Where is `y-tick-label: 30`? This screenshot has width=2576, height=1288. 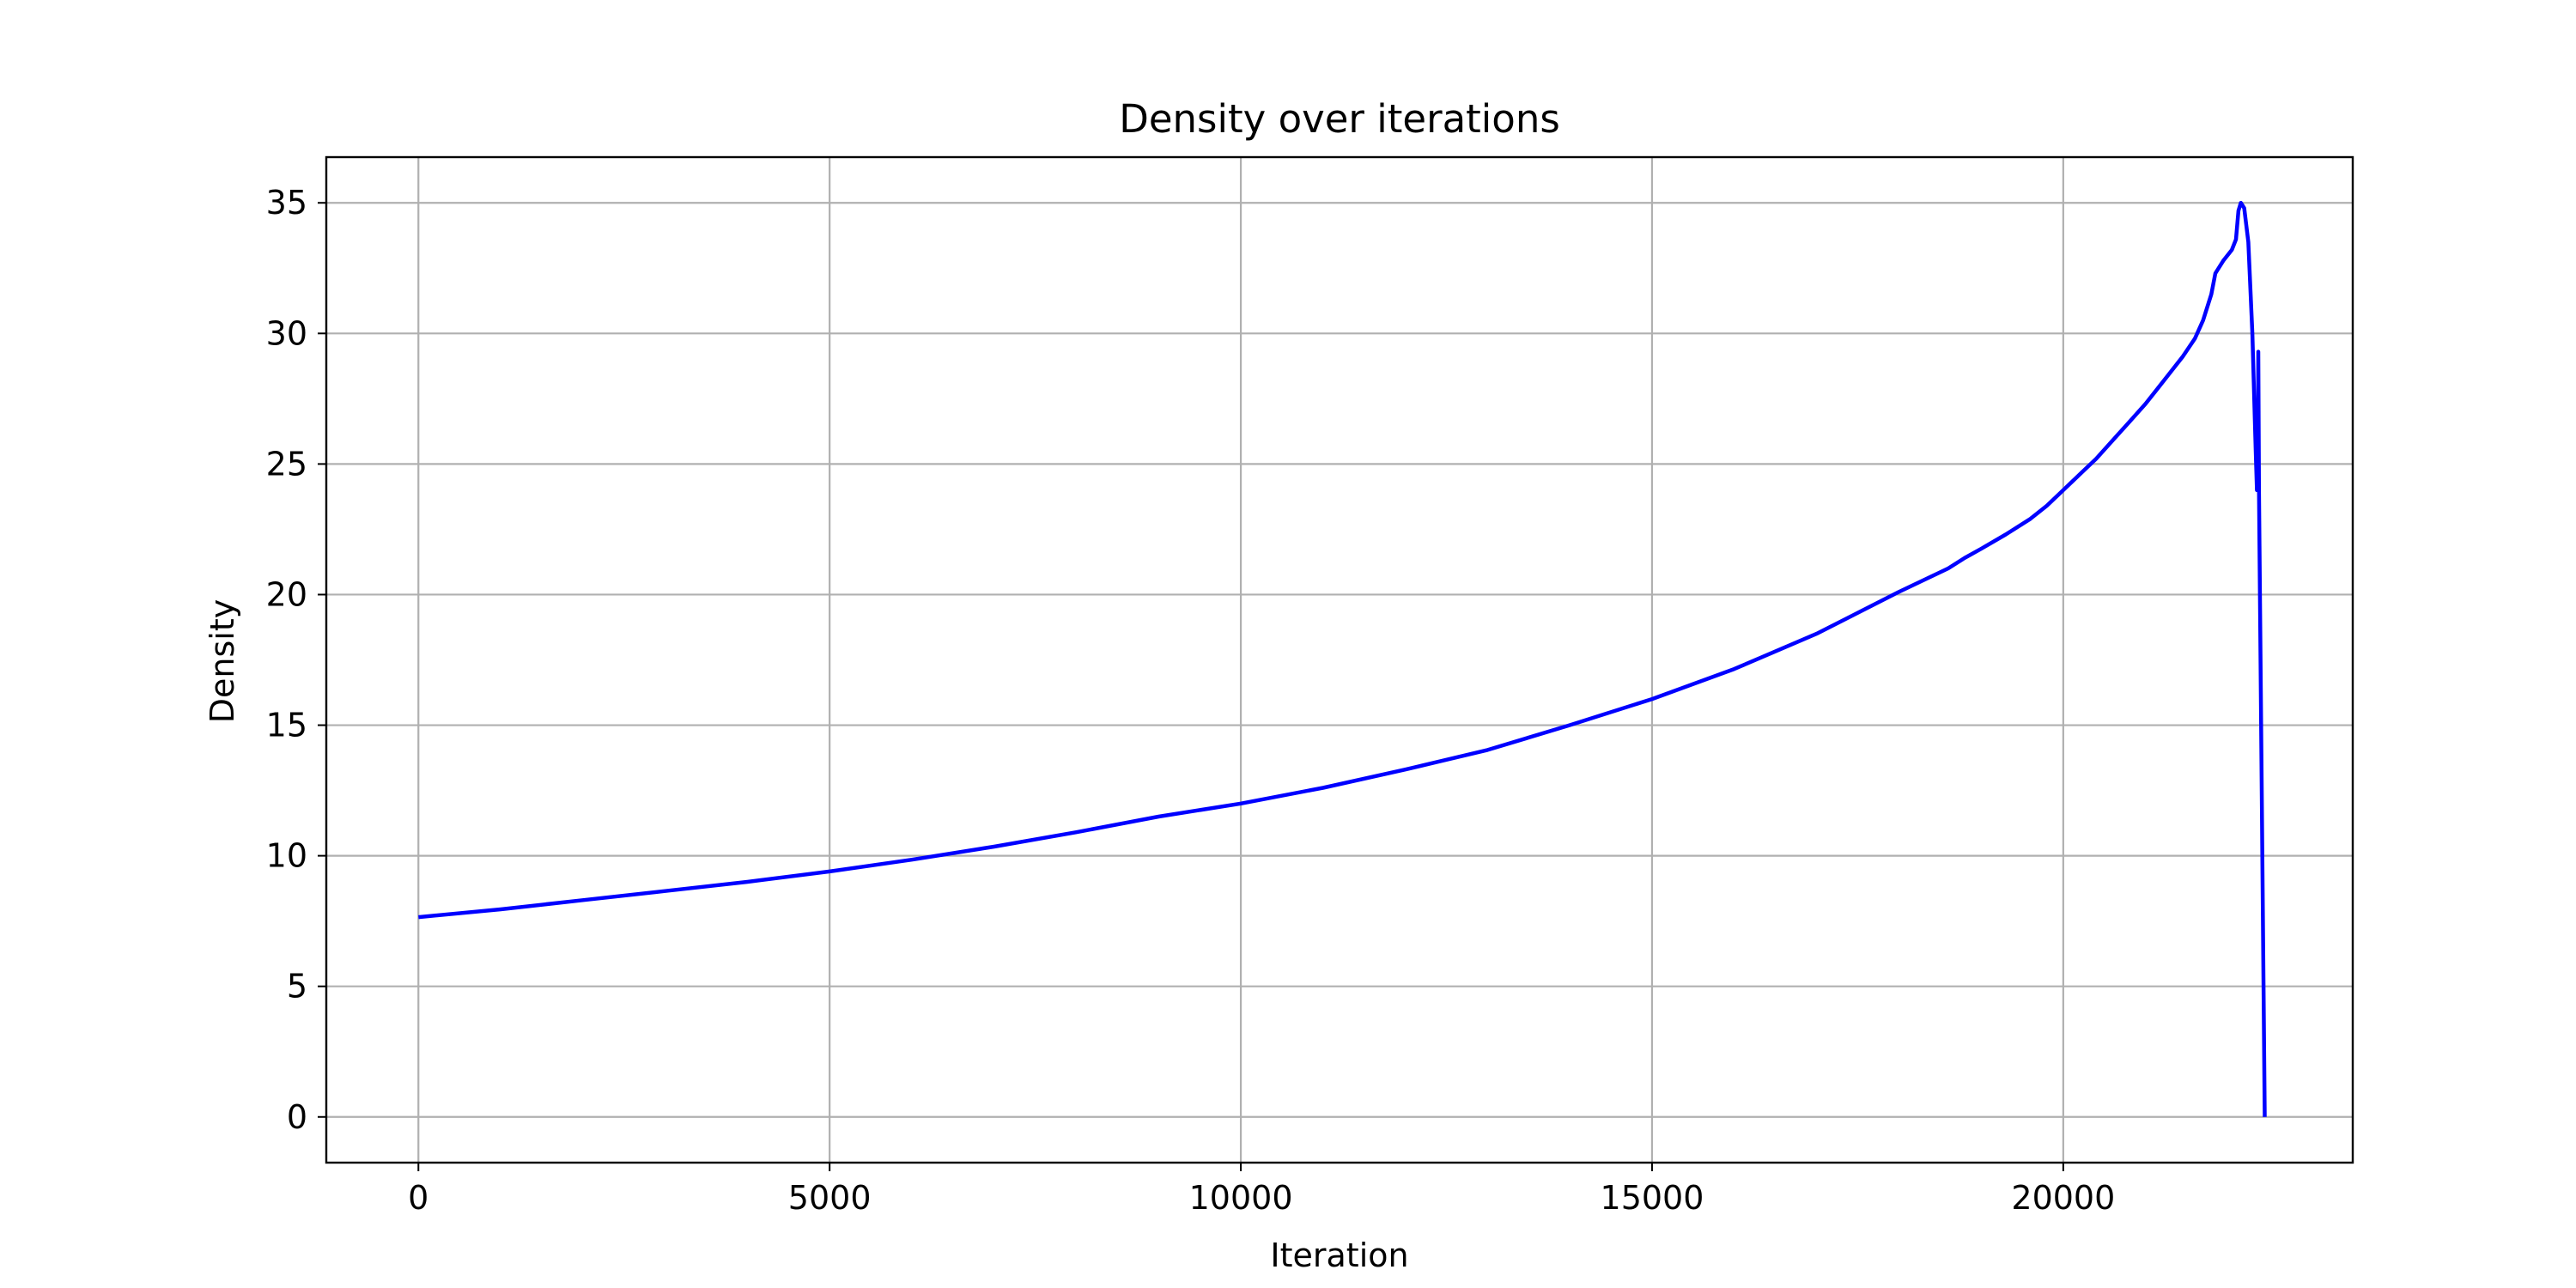 y-tick-label: 30 is located at coordinates (286, 333).